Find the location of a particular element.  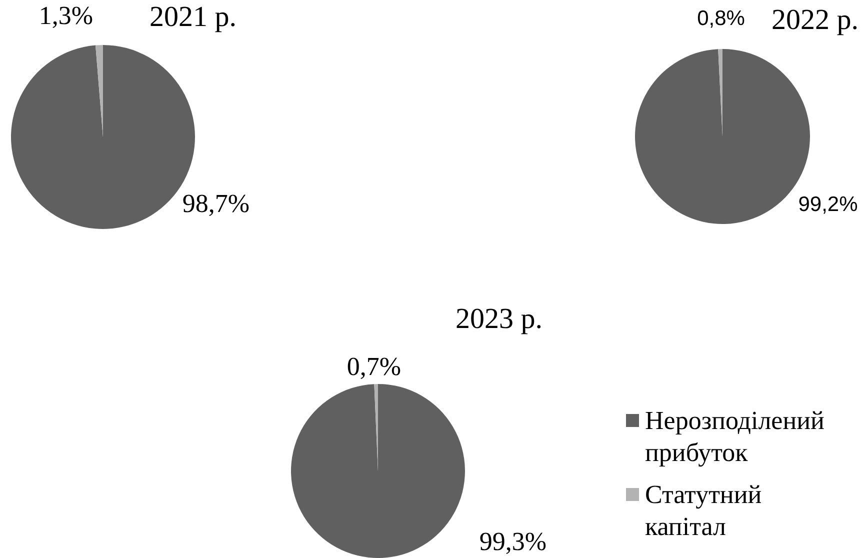

data-label: 0,8% is located at coordinates (721, 18).